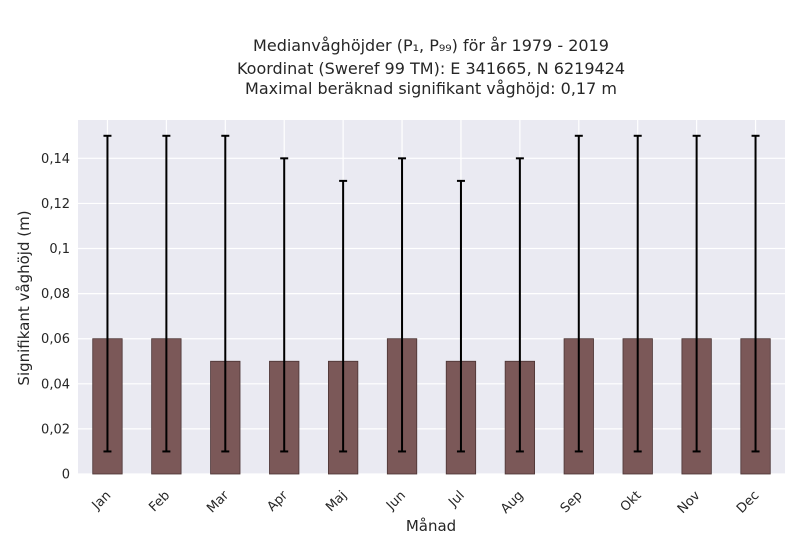  Describe the element at coordinates (396, 501) in the screenshot. I see `x-tick-label: Jun` at that location.